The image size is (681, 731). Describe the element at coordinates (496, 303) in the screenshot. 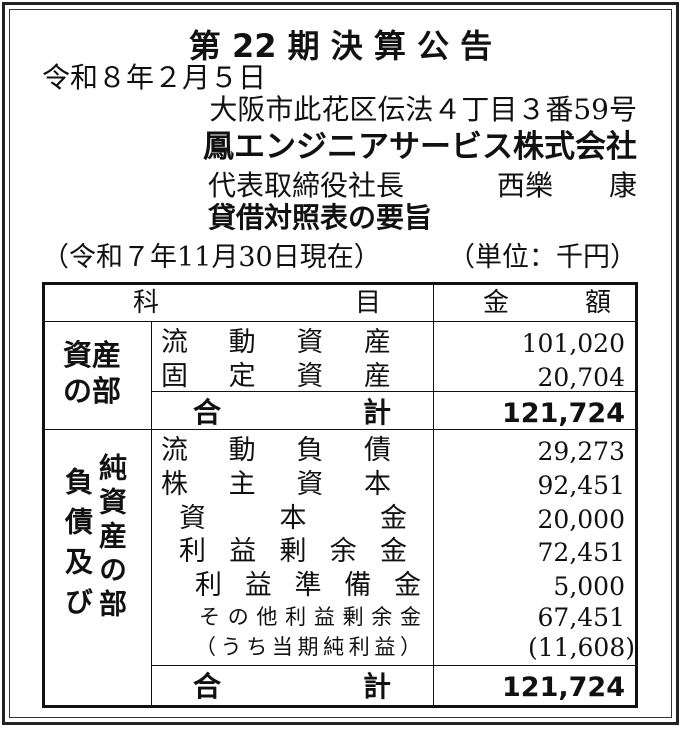

I see `header-amount-left: 金` at that location.